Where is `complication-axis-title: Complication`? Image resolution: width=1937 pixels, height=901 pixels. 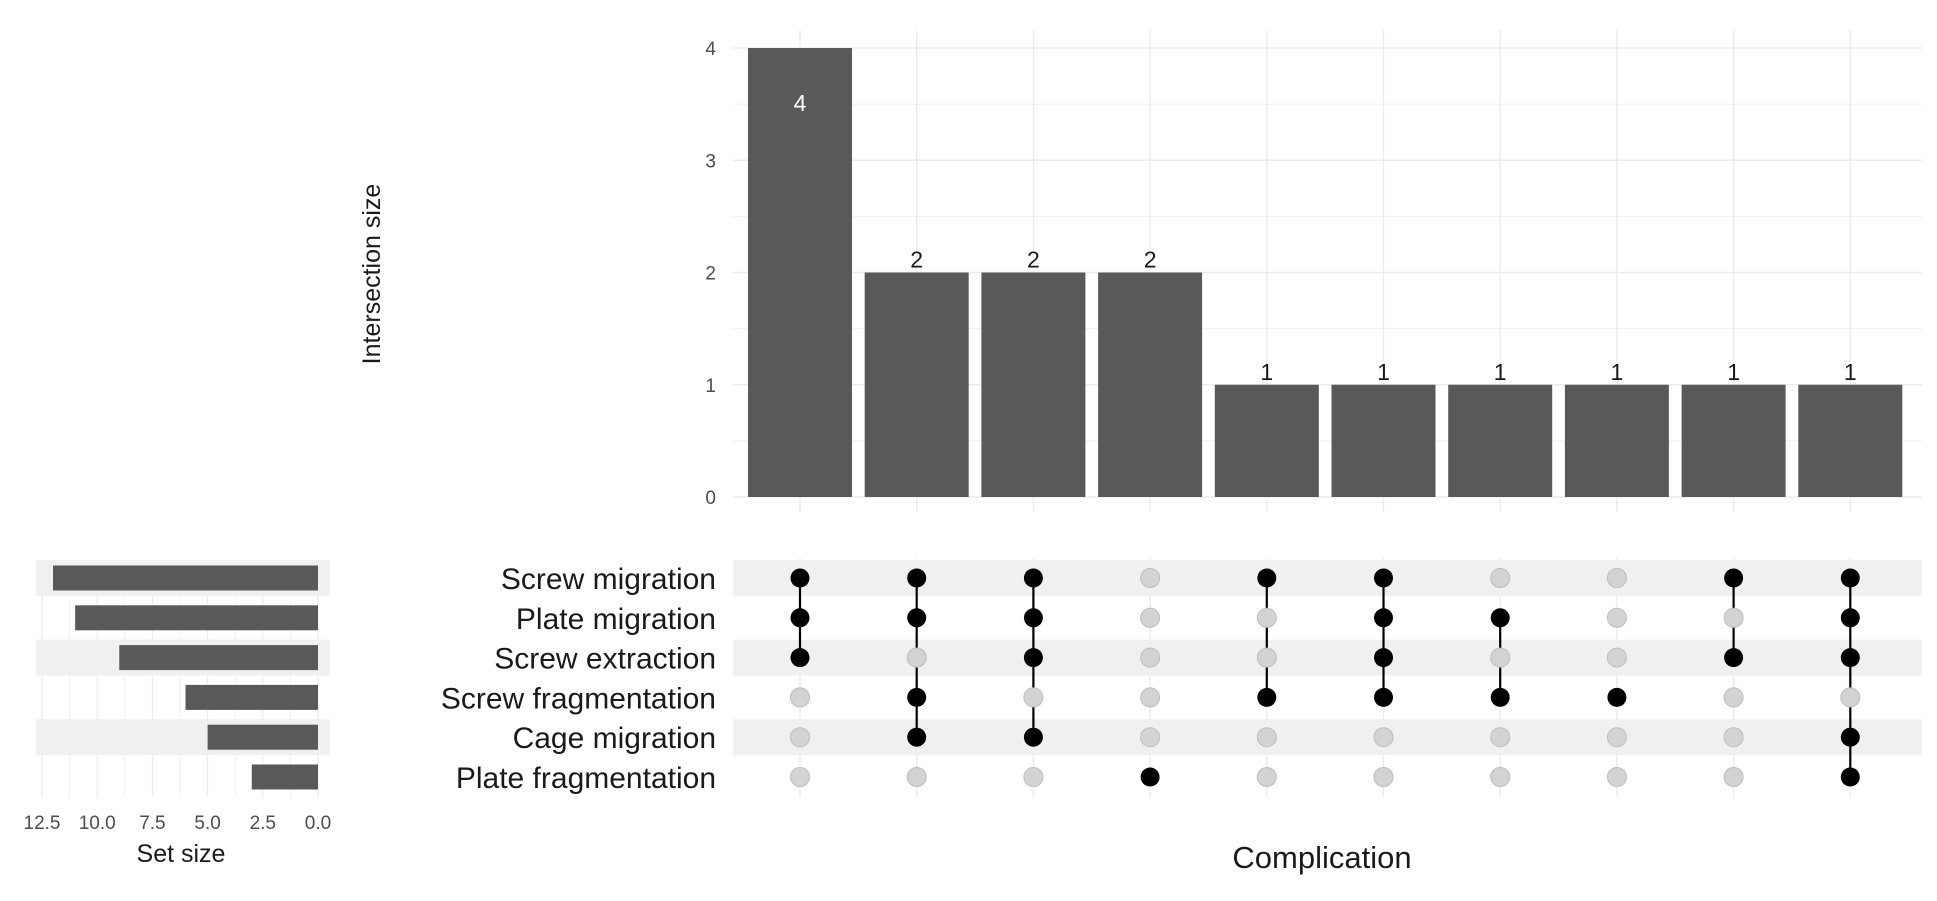 complication-axis-title: Complication is located at coordinates (1321, 857).